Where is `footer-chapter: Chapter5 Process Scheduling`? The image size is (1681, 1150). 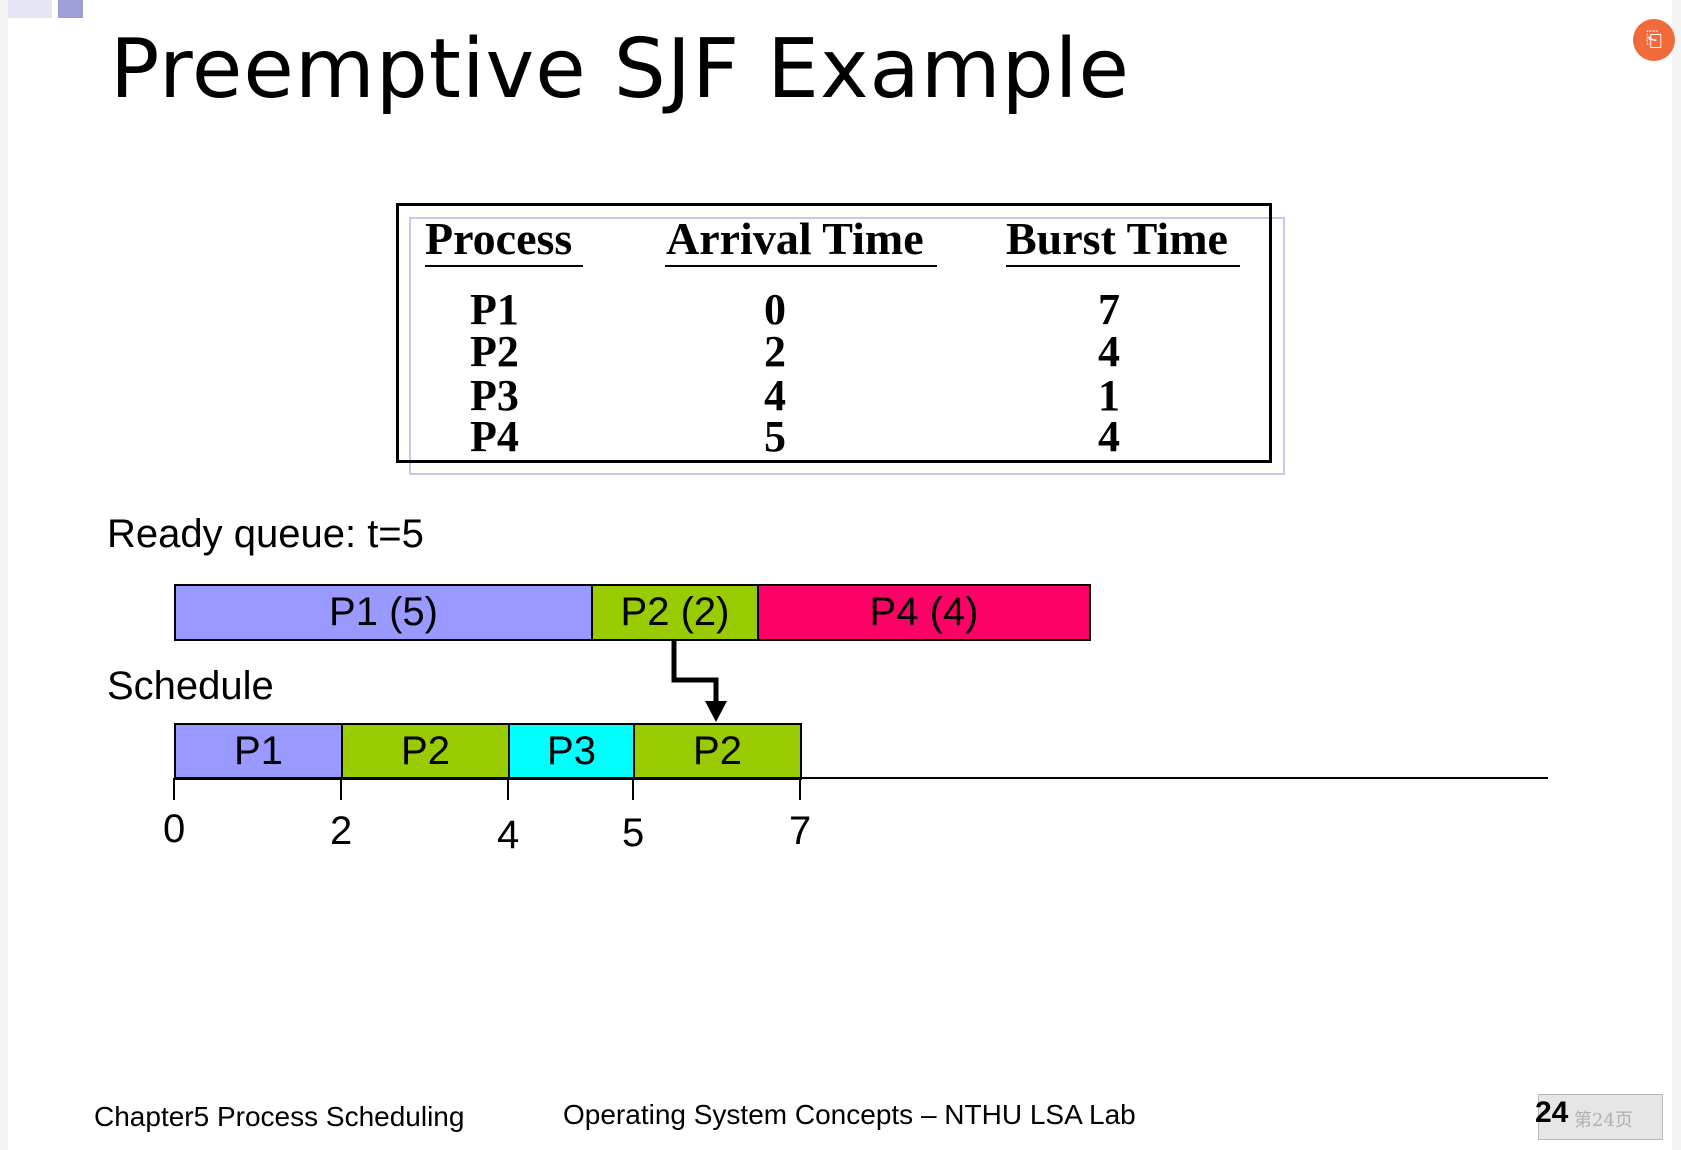 footer-chapter: Chapter5 Process Scheduling is located at coordinates (279, 1116).